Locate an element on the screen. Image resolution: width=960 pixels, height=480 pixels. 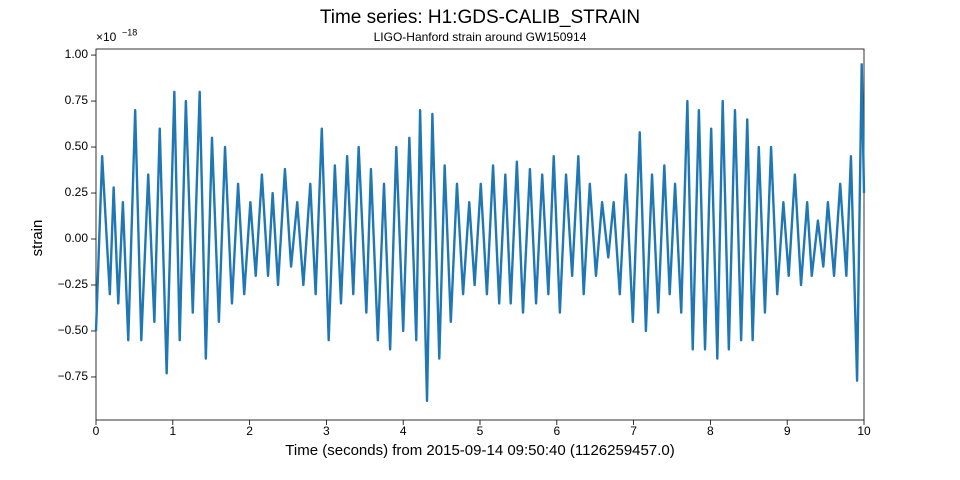
y-scale-base: ×10 is located at coordinates (106, 37).